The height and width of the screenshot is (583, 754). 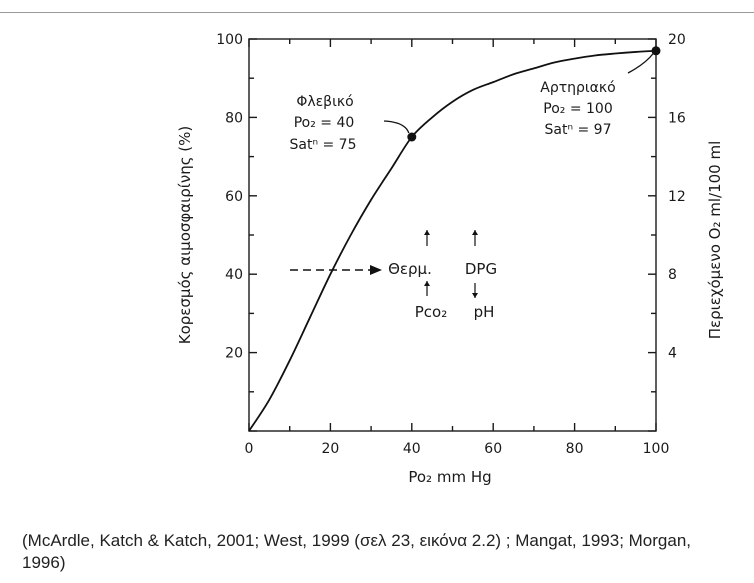 I want to click on y2-tick-label: 12, so click(x=677, y=197).